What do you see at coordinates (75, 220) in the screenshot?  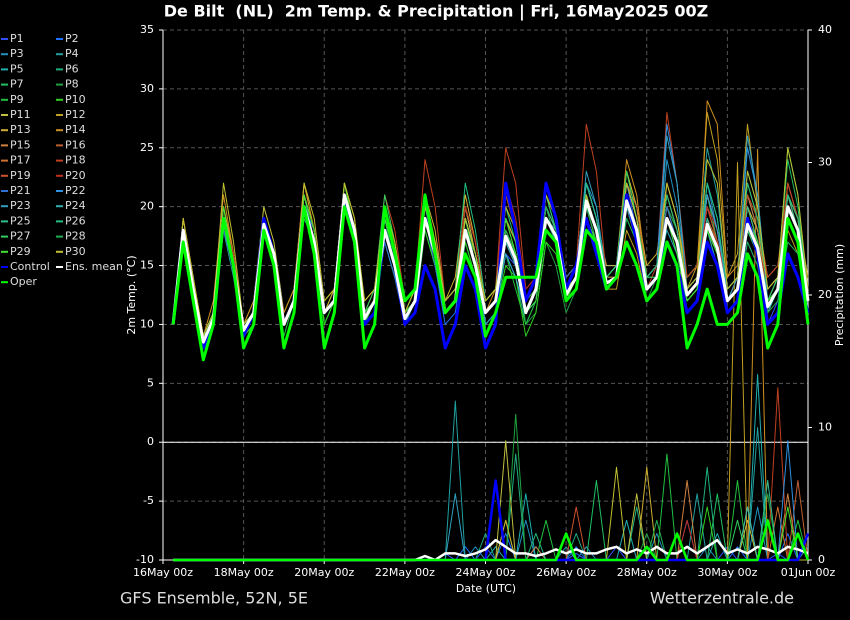 I see `legend-label: P26` at bounding box center [75, 220].